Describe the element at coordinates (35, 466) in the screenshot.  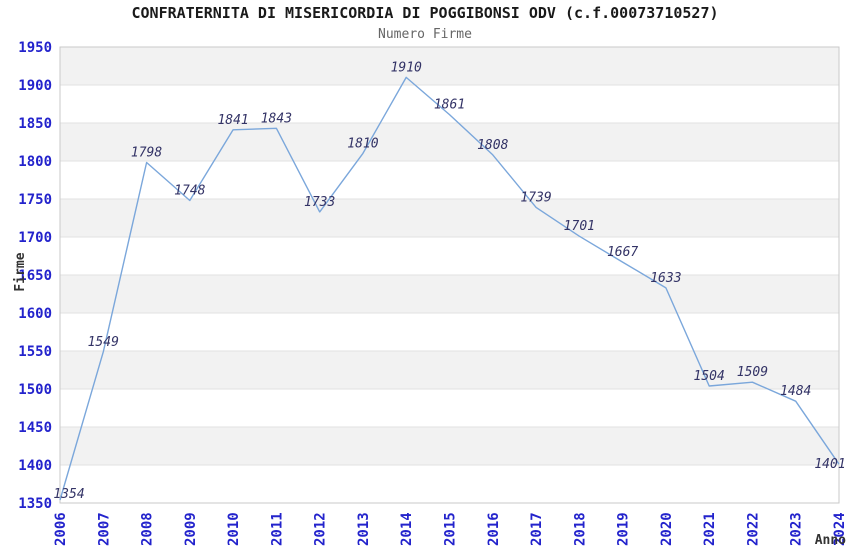
I see `y-tick-label: 1400` at that location.